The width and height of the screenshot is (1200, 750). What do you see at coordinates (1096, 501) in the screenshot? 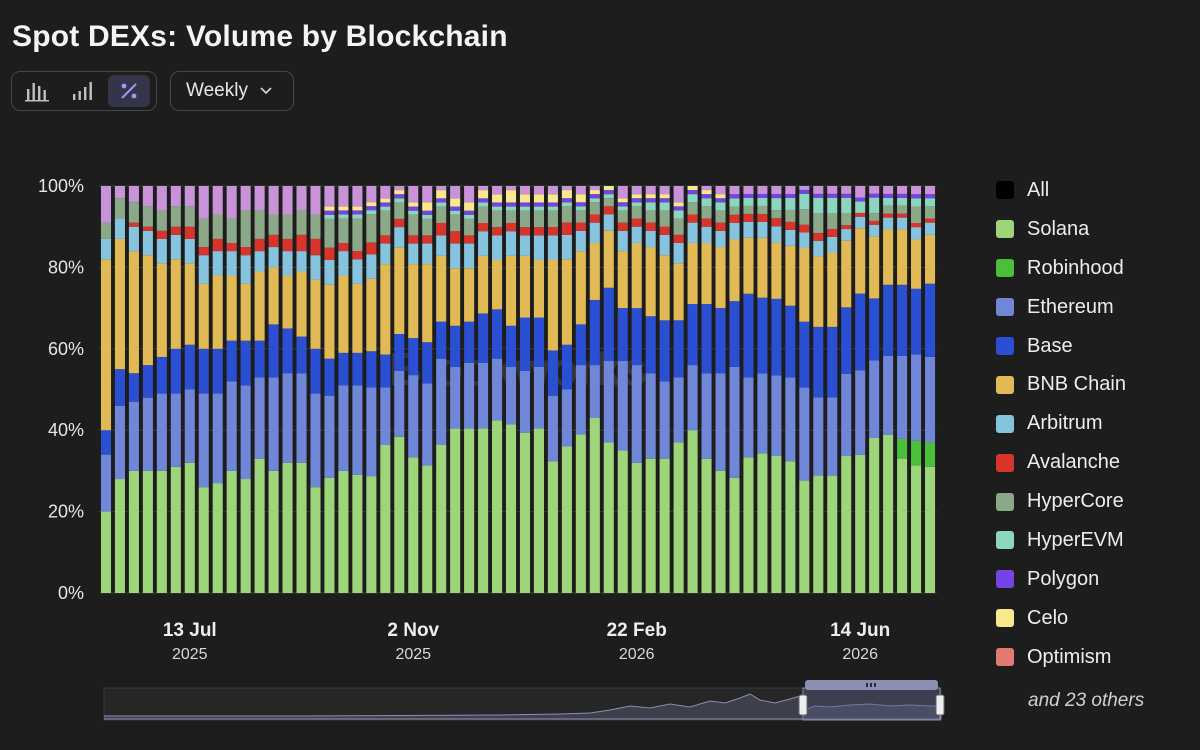
I see `legend-item-hypercore: HyperCore` at bounding box center [1096, 501].